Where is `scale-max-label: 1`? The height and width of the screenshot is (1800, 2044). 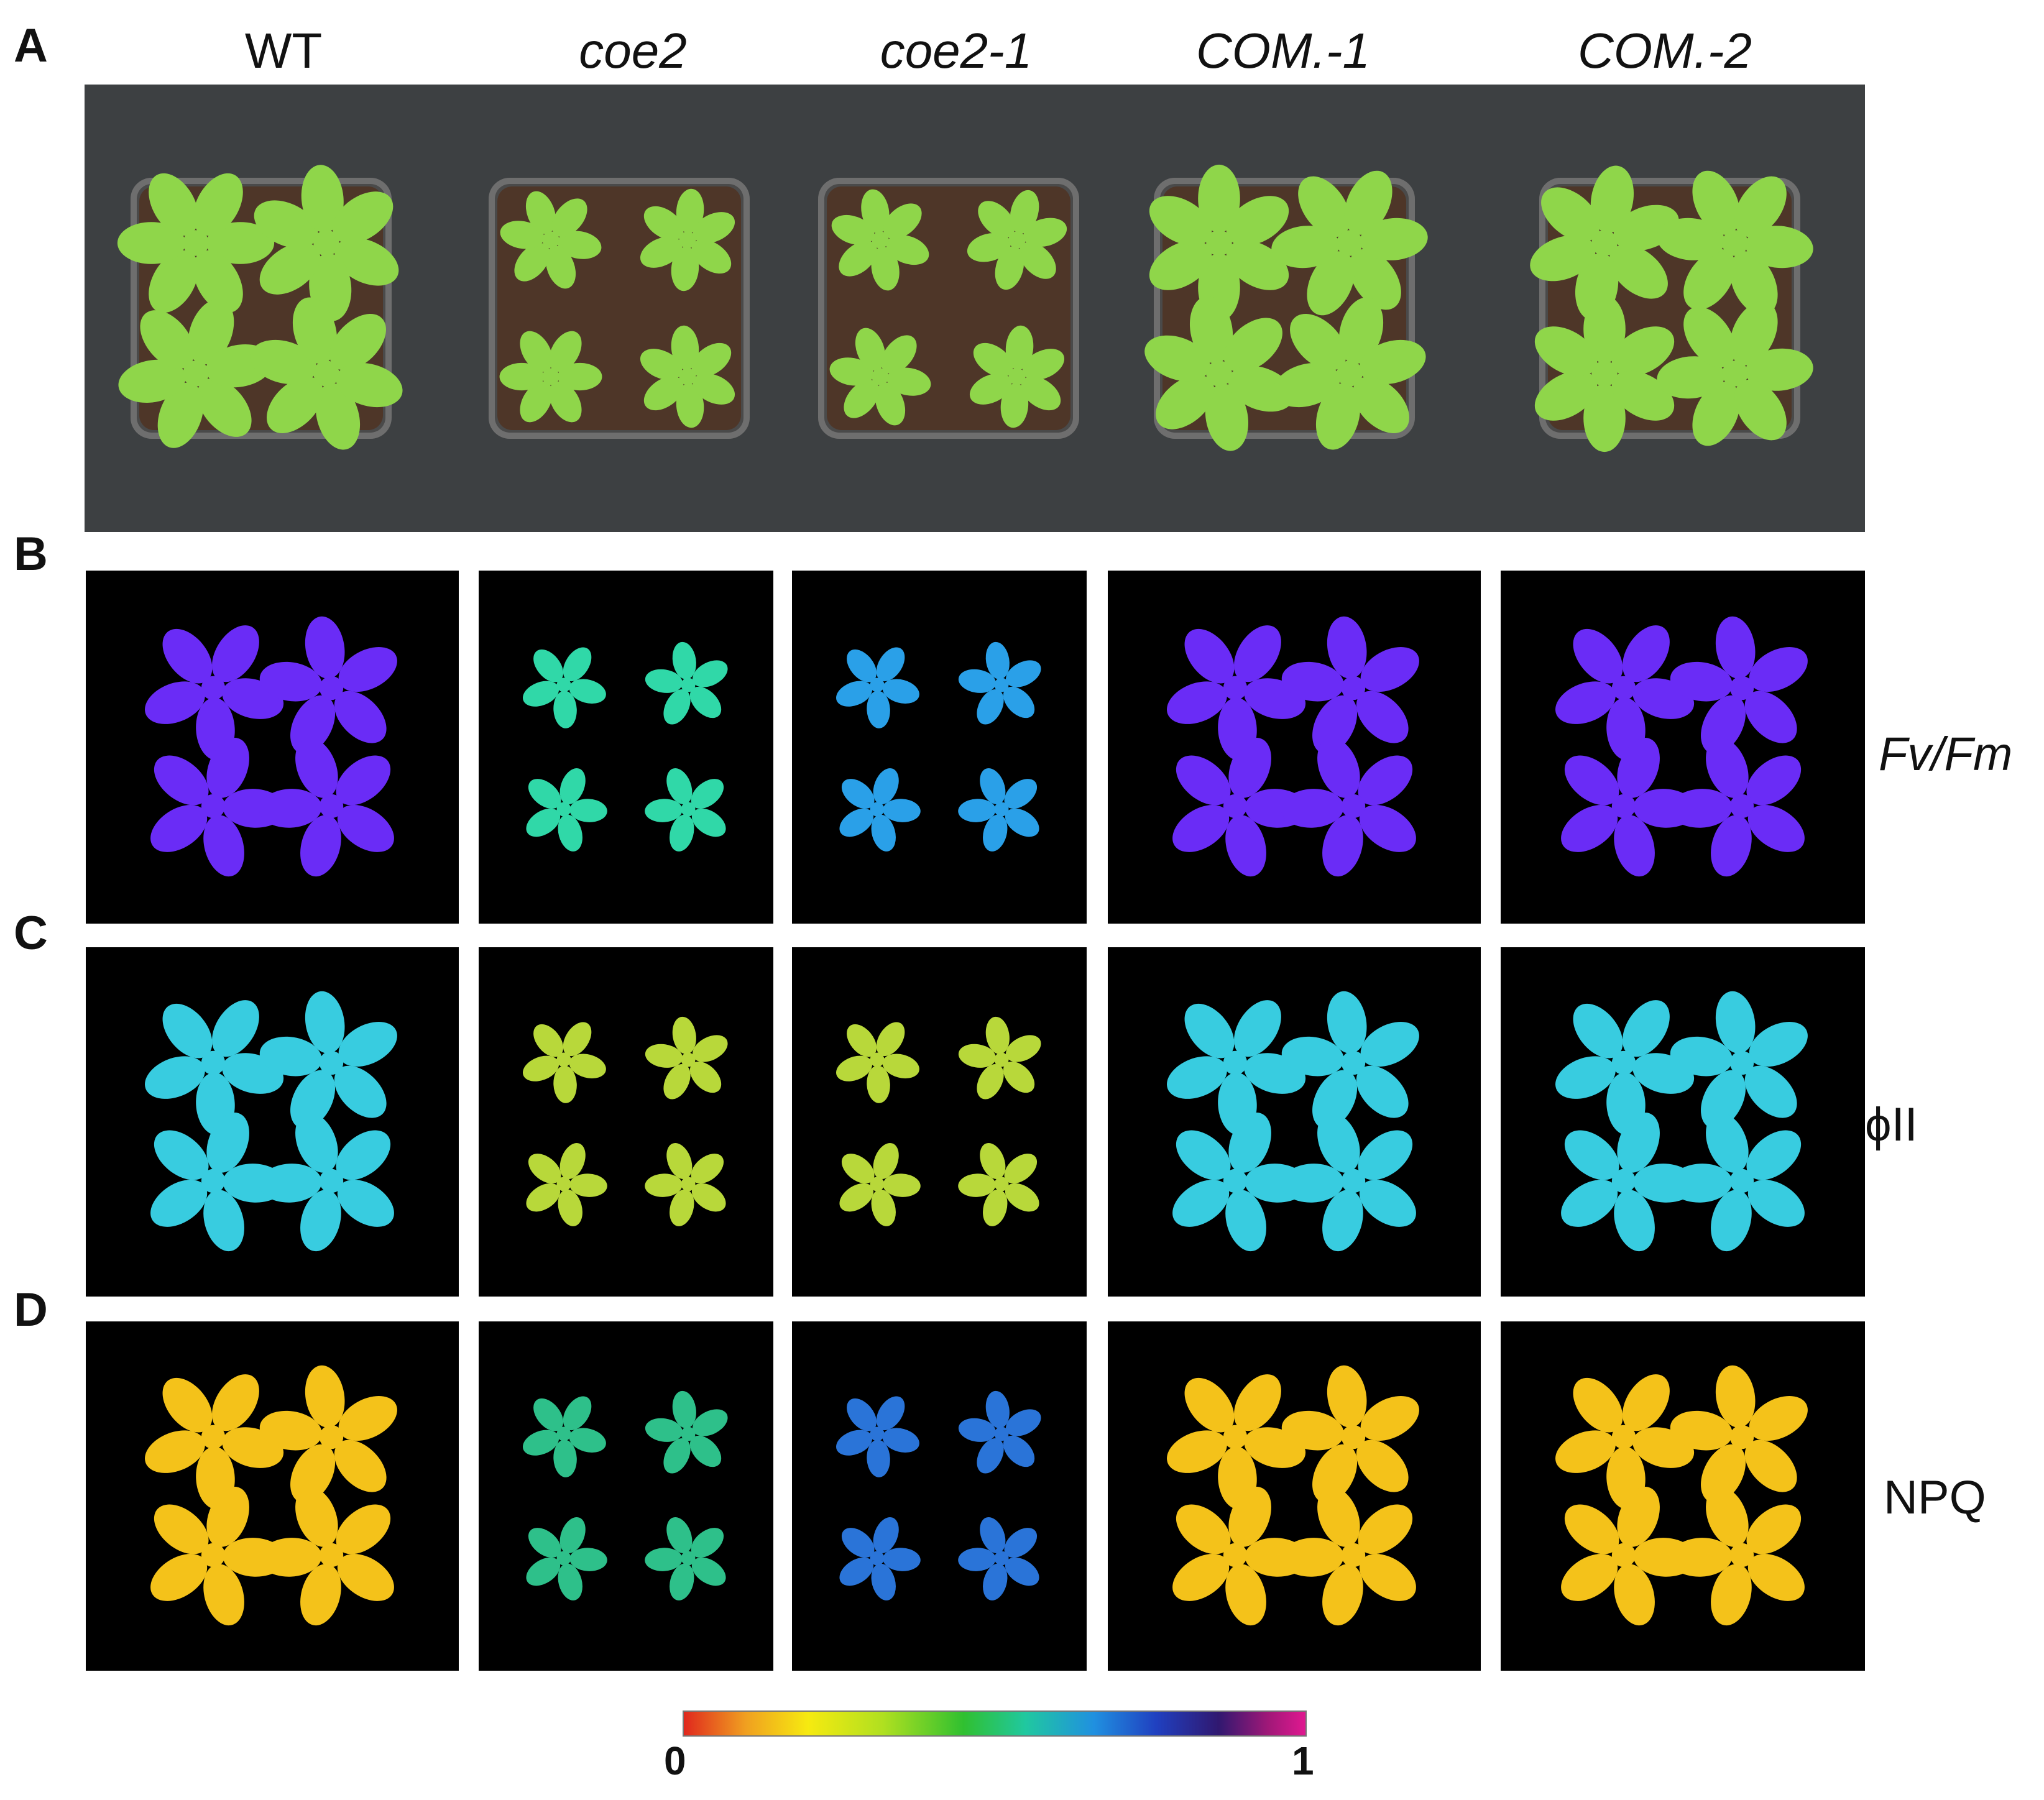 scale-max-label: 1 is located at coordinates (1303, 1760).